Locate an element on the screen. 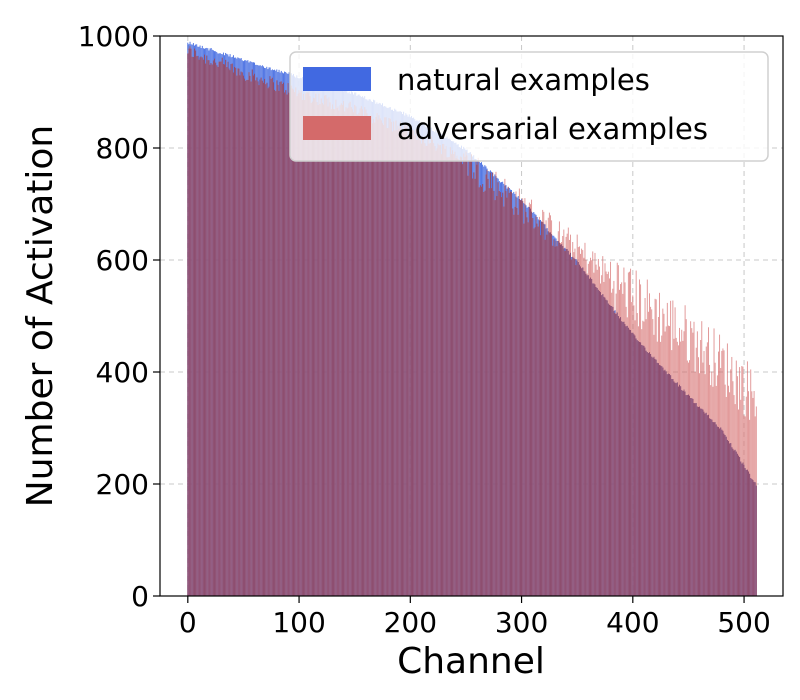  y-axis-label: Number of Activation is located at coordinates (40, 316).